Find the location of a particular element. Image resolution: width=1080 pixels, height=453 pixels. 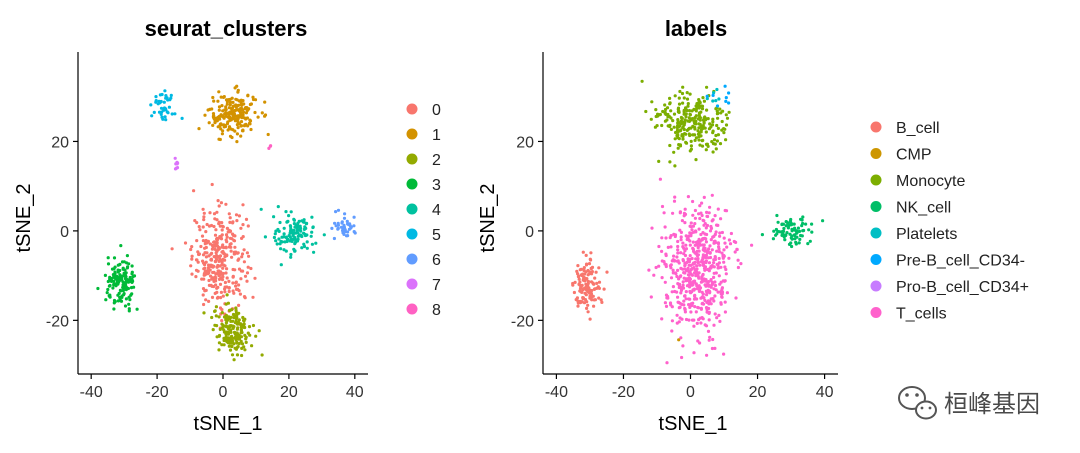

legend-label: Monocyte is located at coordinates (930, 181).